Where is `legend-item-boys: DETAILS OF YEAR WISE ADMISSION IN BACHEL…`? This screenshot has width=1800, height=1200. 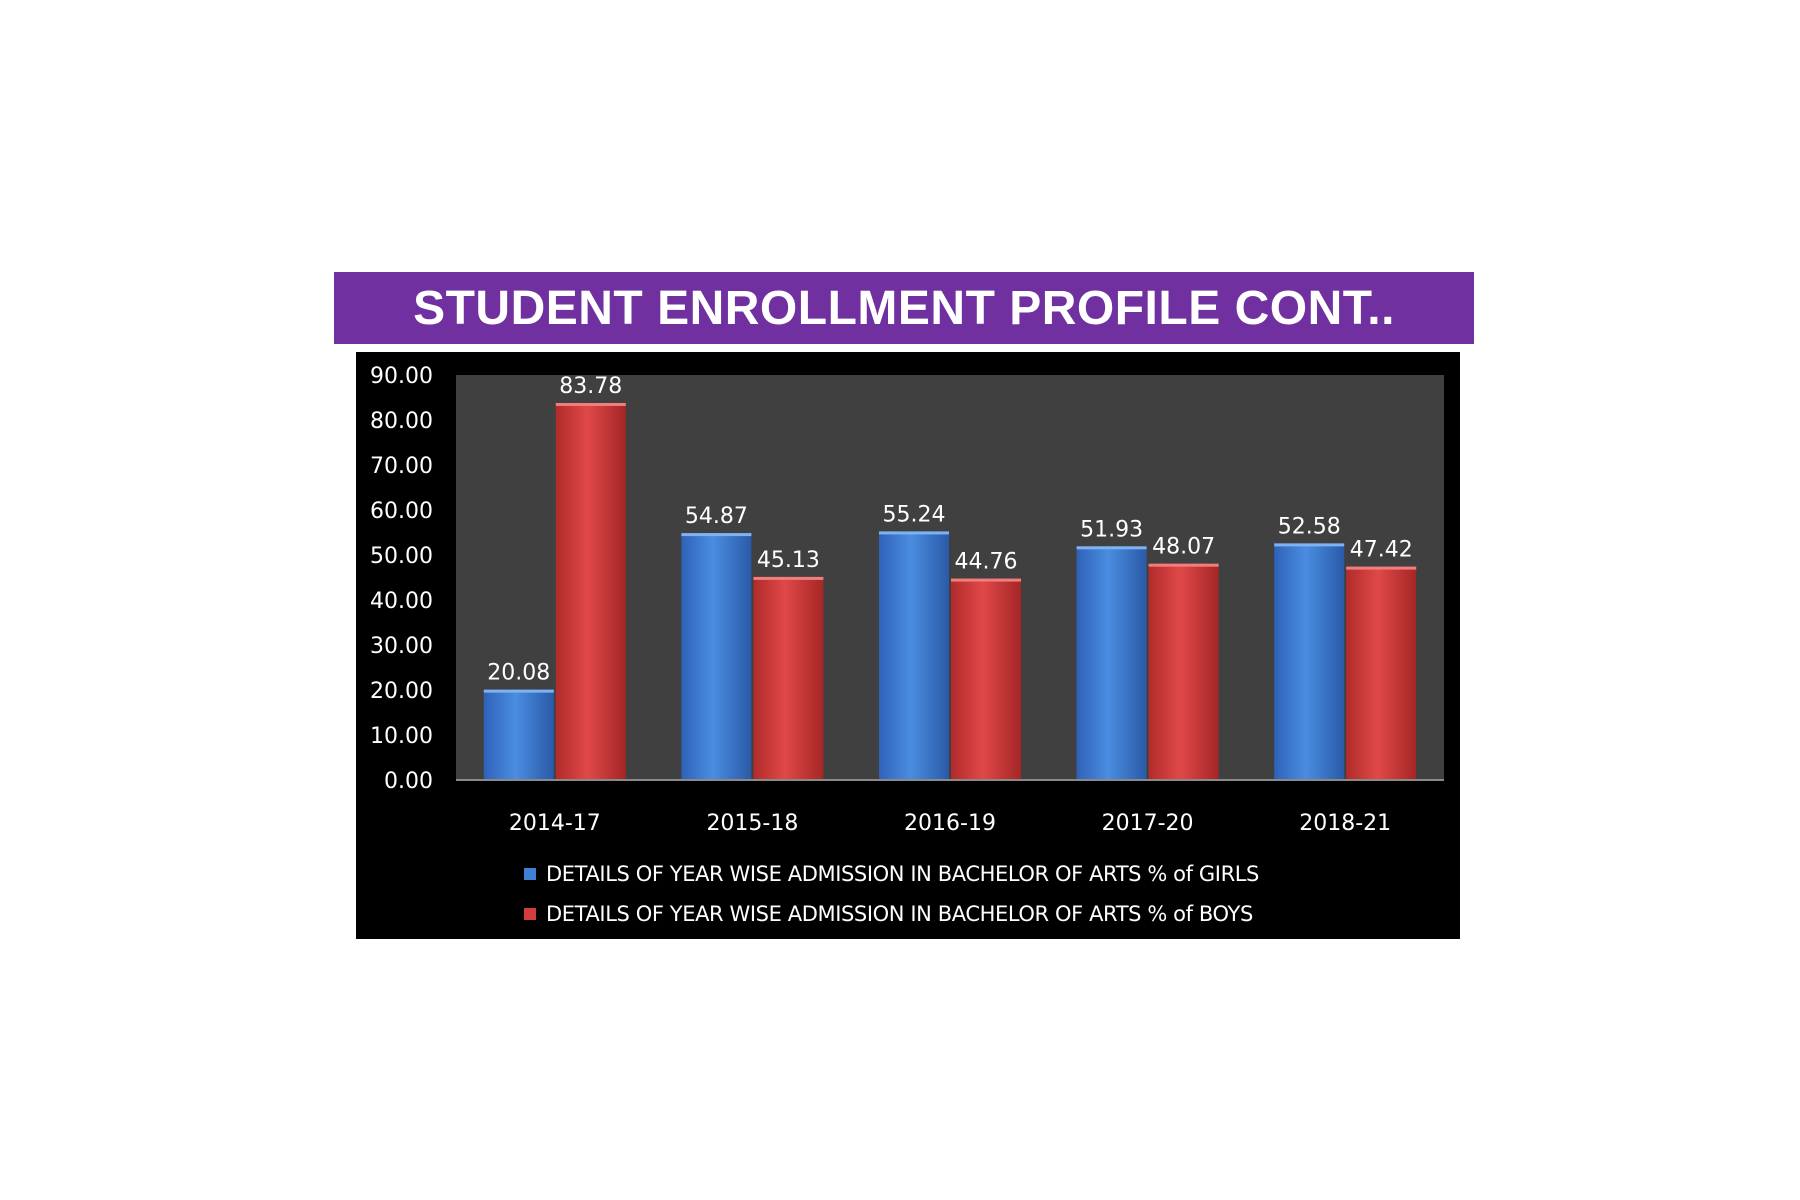 legend-item-boys: DETAILS OF YEAR WISE ADMISSION IN BACHEL… is located at coordinates (891, 914).